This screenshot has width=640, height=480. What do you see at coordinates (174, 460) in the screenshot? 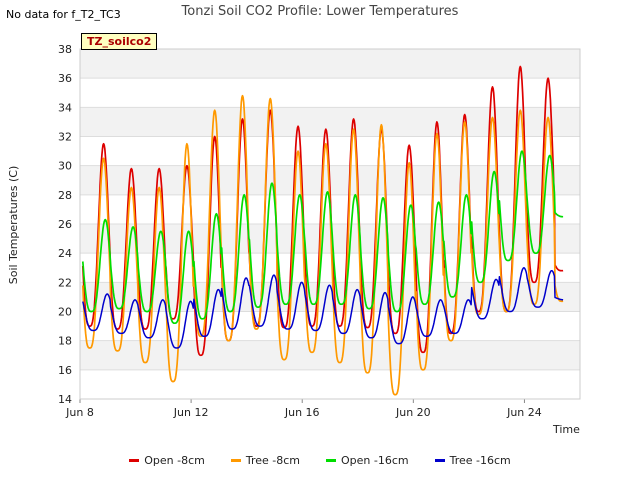
I see `legend-label: Open -8cm` at bounding box center [174, 460].